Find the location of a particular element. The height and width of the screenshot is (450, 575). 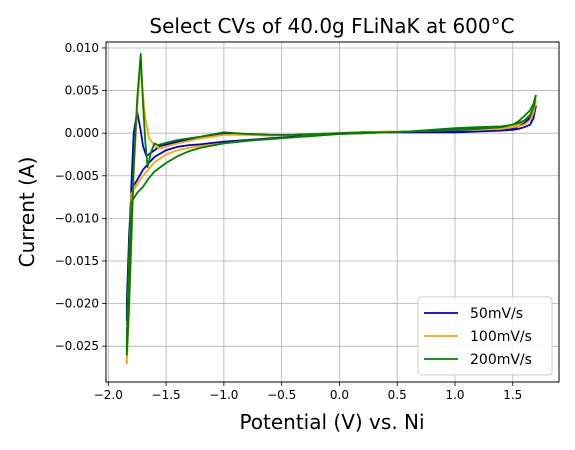

x-tick-label: 0.5 is located at coordinates (397, 395).